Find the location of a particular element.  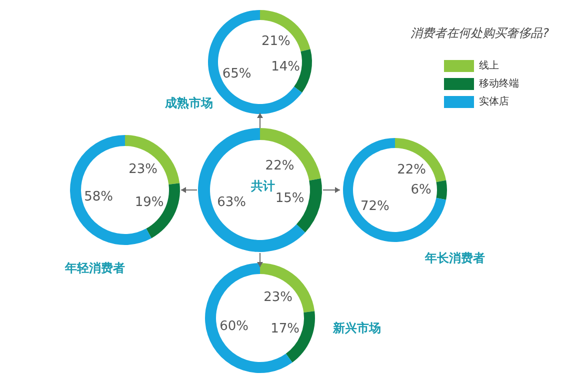

slice-label: 成熟市场 is located at coordinates (188, 103).